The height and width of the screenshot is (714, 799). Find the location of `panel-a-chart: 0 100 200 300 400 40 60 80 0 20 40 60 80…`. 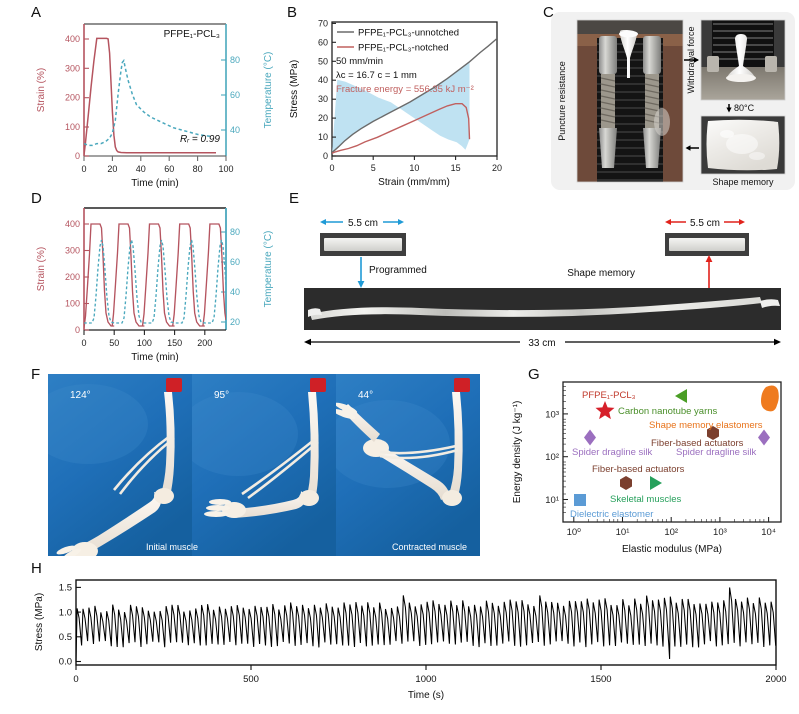

panel-a-chart: 0 100 200 300 400 40 60 80 0 20 40 60 80… is located at coordinates (157, 100).